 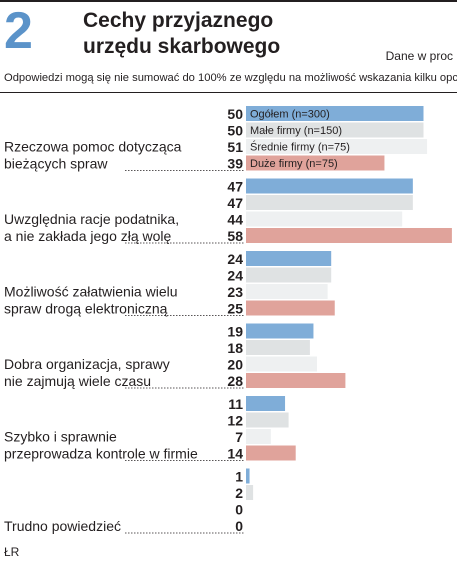 I want to click on value-label-2-1: 24, so click(x=235, y=276).